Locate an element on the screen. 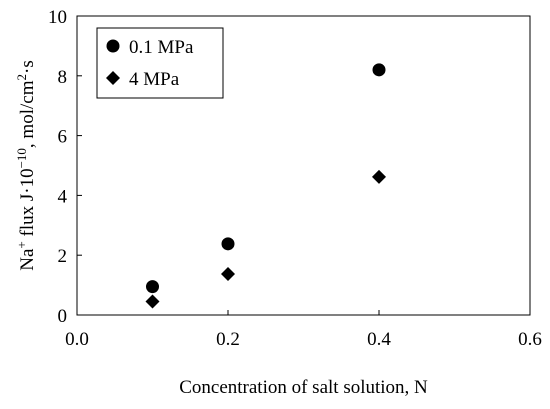  legend-box is located at coordinates (160, 63).